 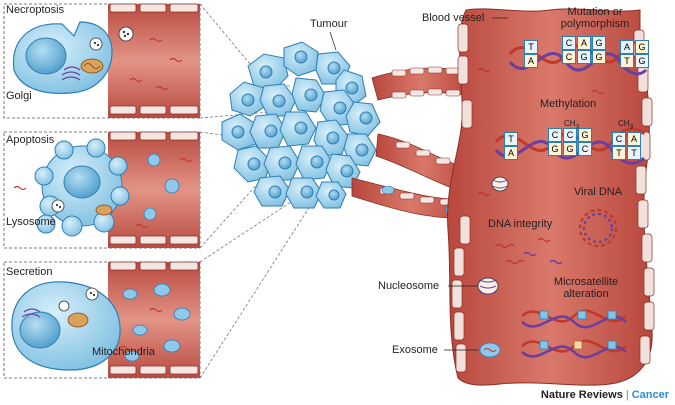 What do you see at coordinates (572, 125) in the screenshot?
I see `ch3-label-1: CH3` at bounding box center [572, 125].